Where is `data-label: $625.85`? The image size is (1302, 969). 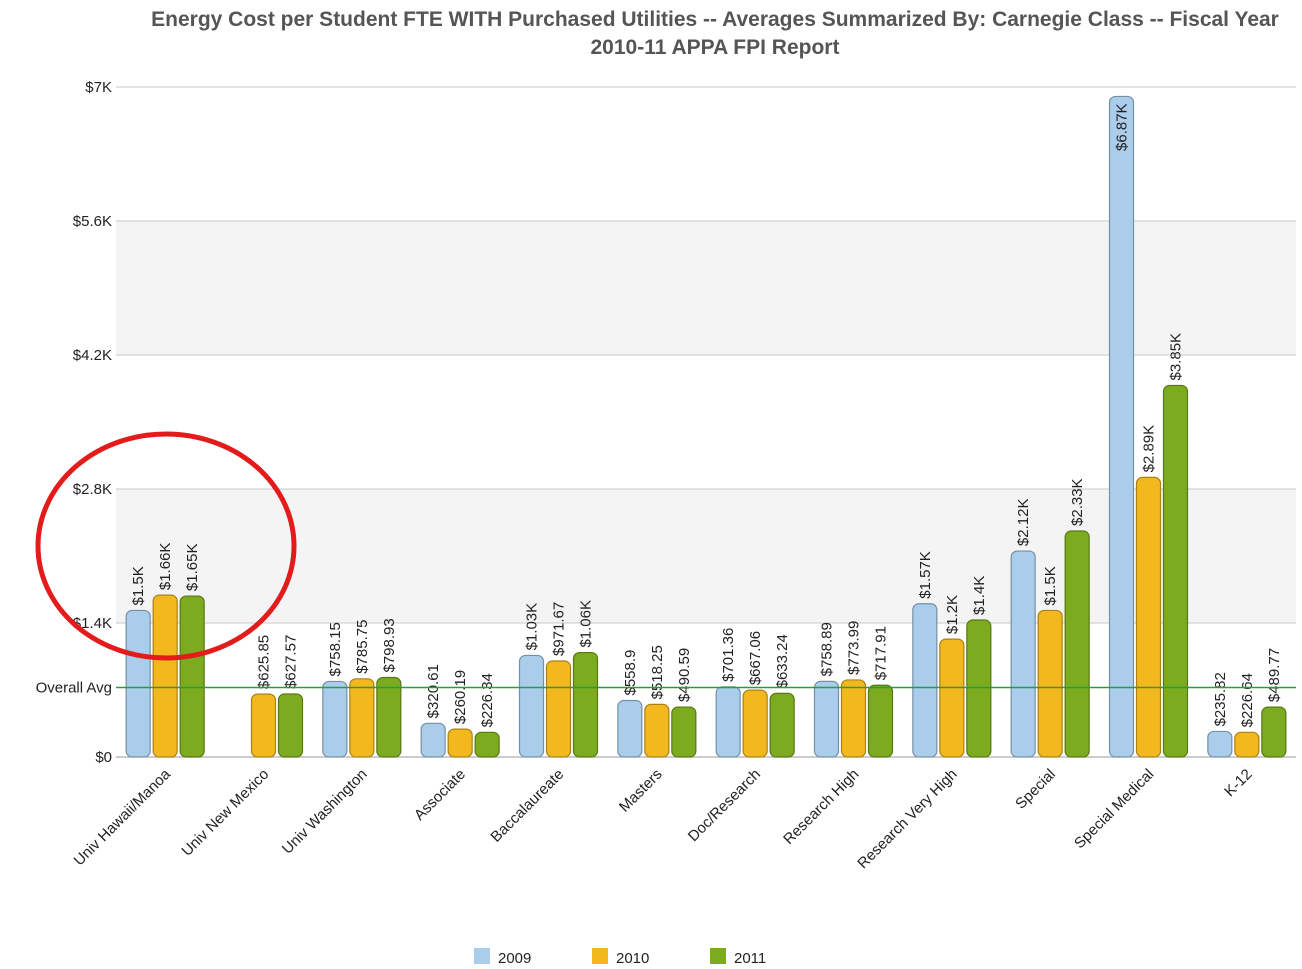
data-label: $625.85 is located at coordinates (264, 662).